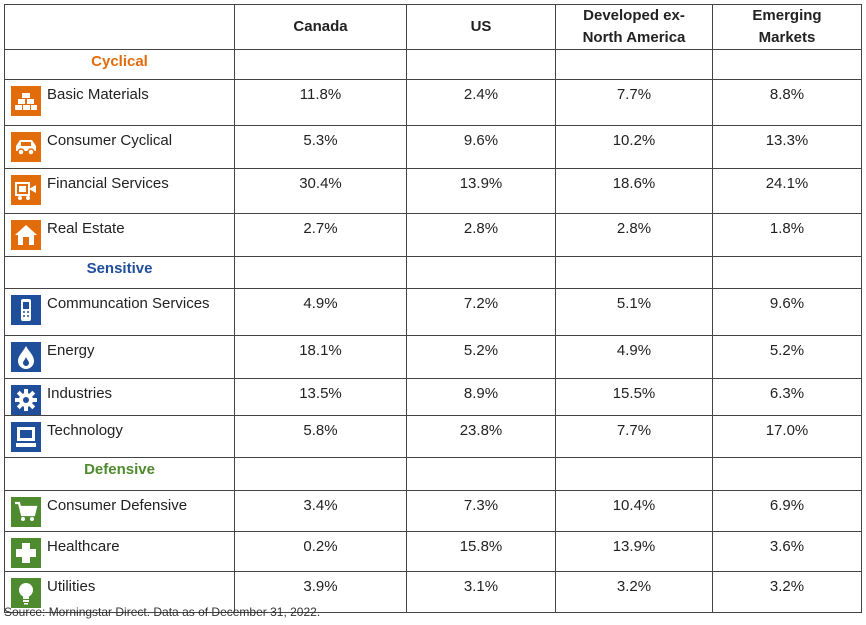 The height and width of the screenshot is (625, 866). I want to click on value-cell: 15.5%, so click(634, 397).